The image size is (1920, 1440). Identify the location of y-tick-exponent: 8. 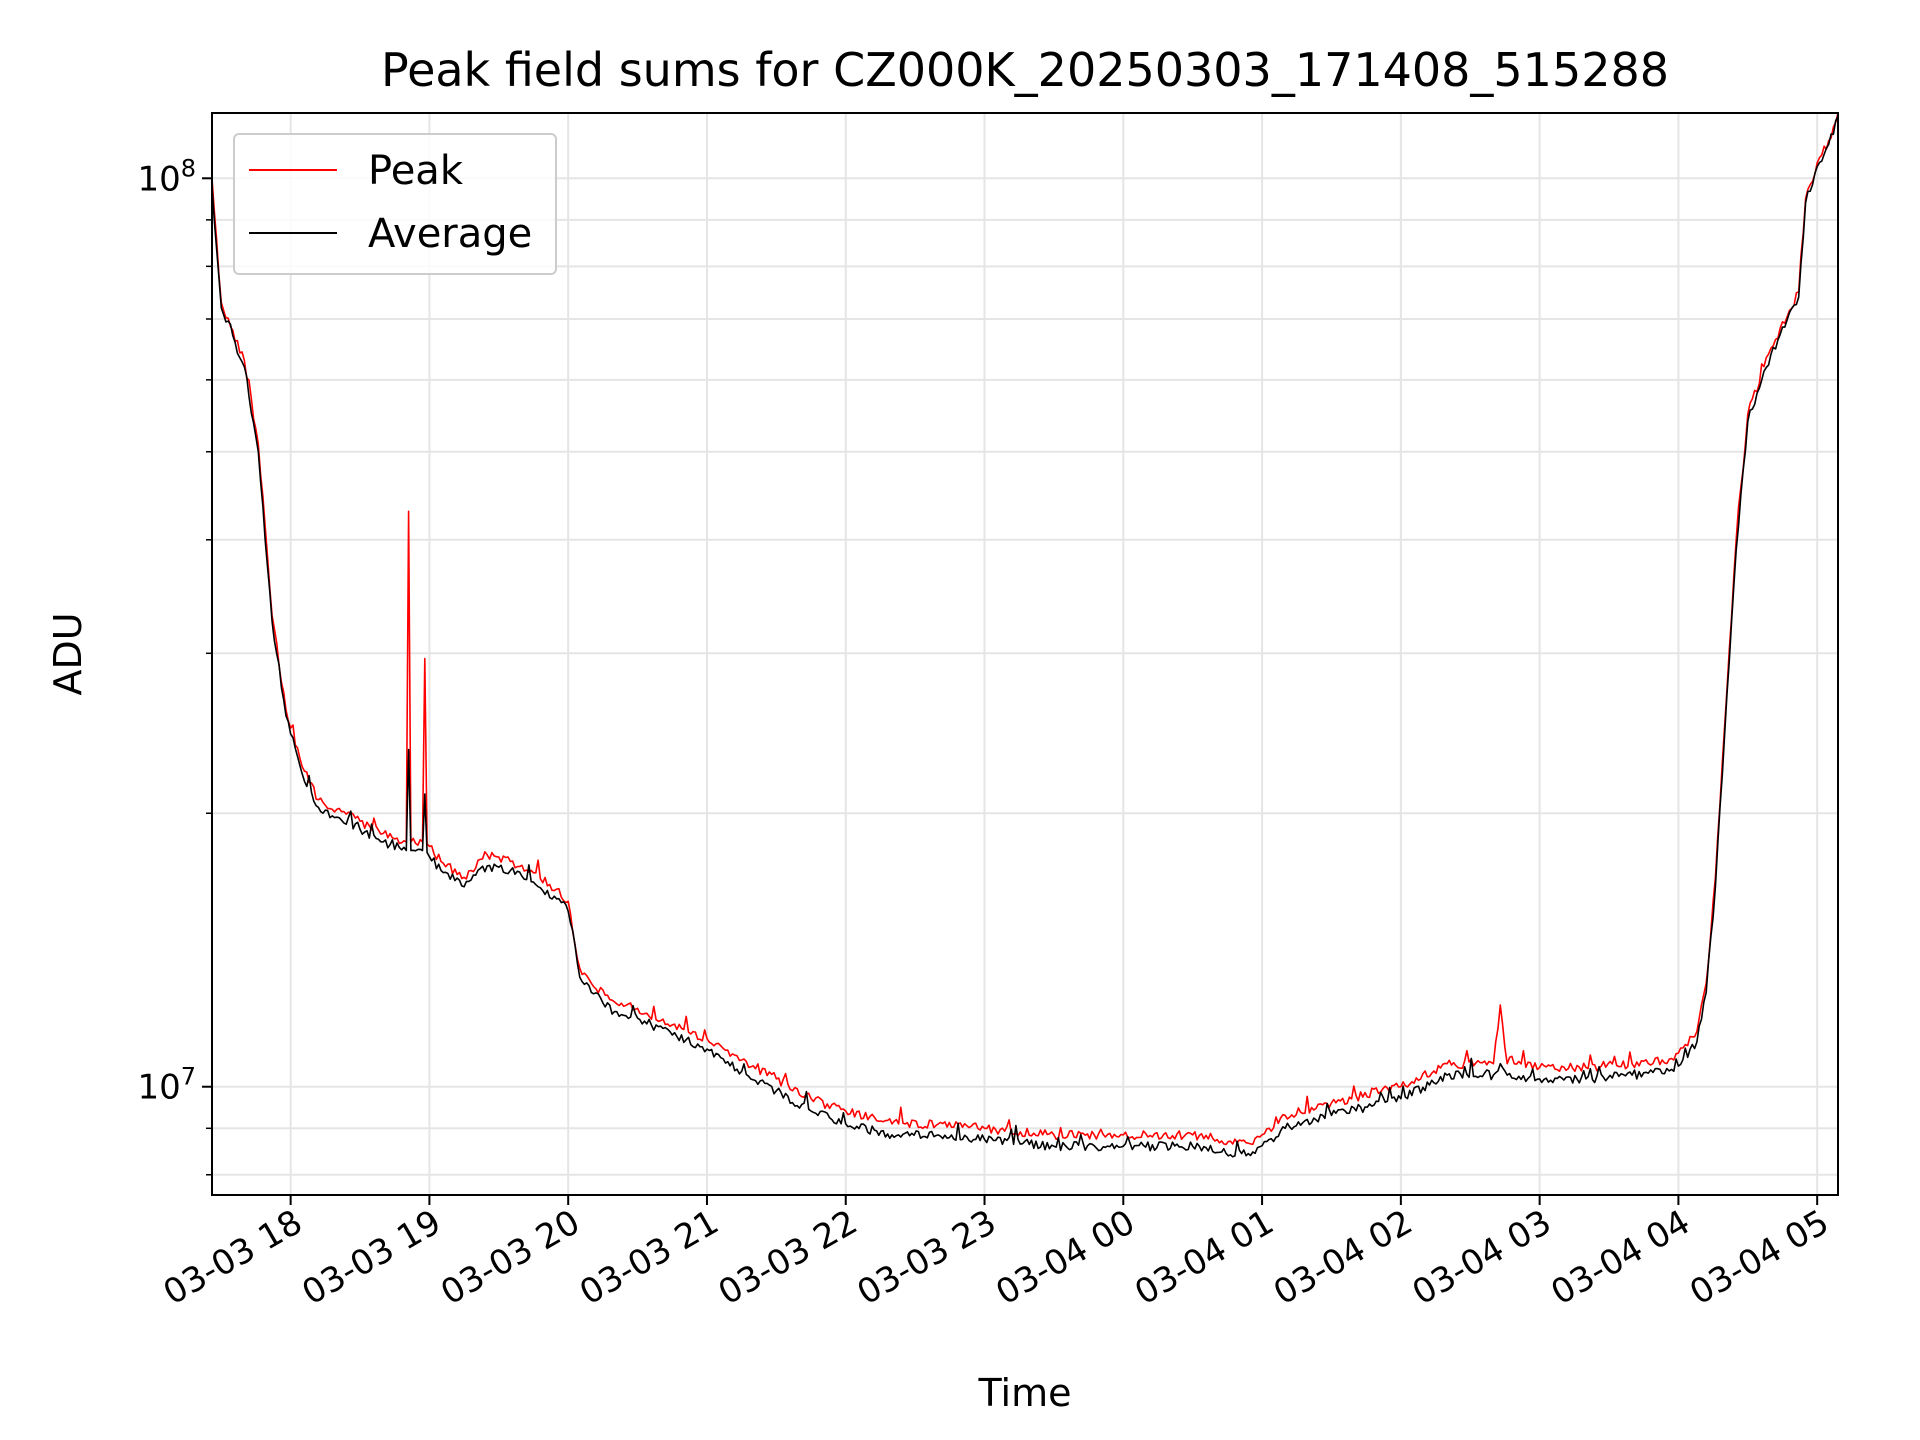
(188, 168).